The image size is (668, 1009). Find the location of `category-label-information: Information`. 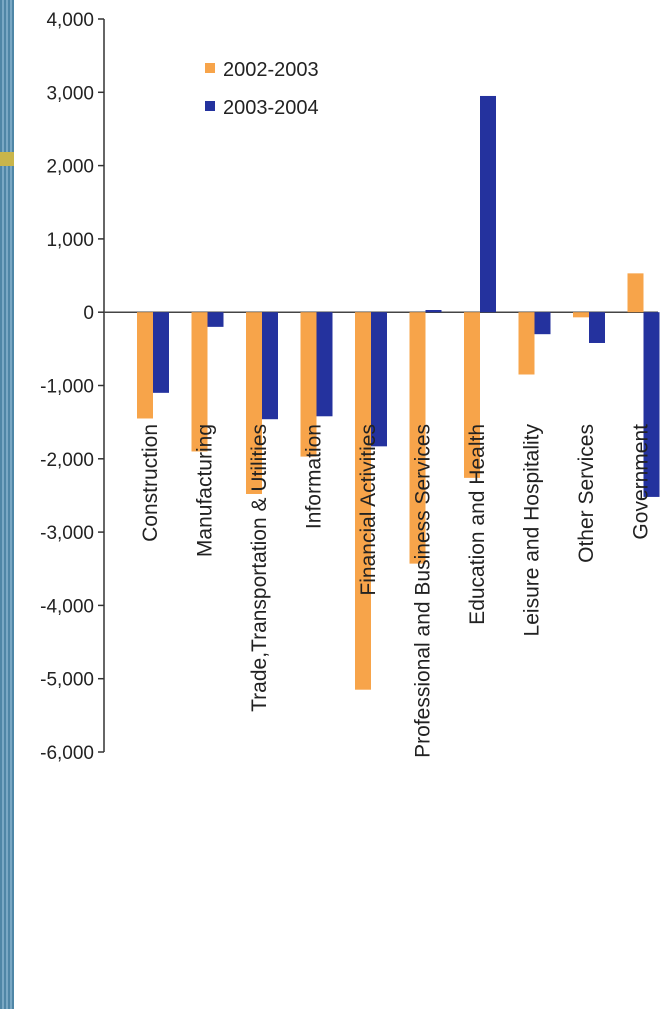

category-label-information: Information is located at coordinates (314, 476).